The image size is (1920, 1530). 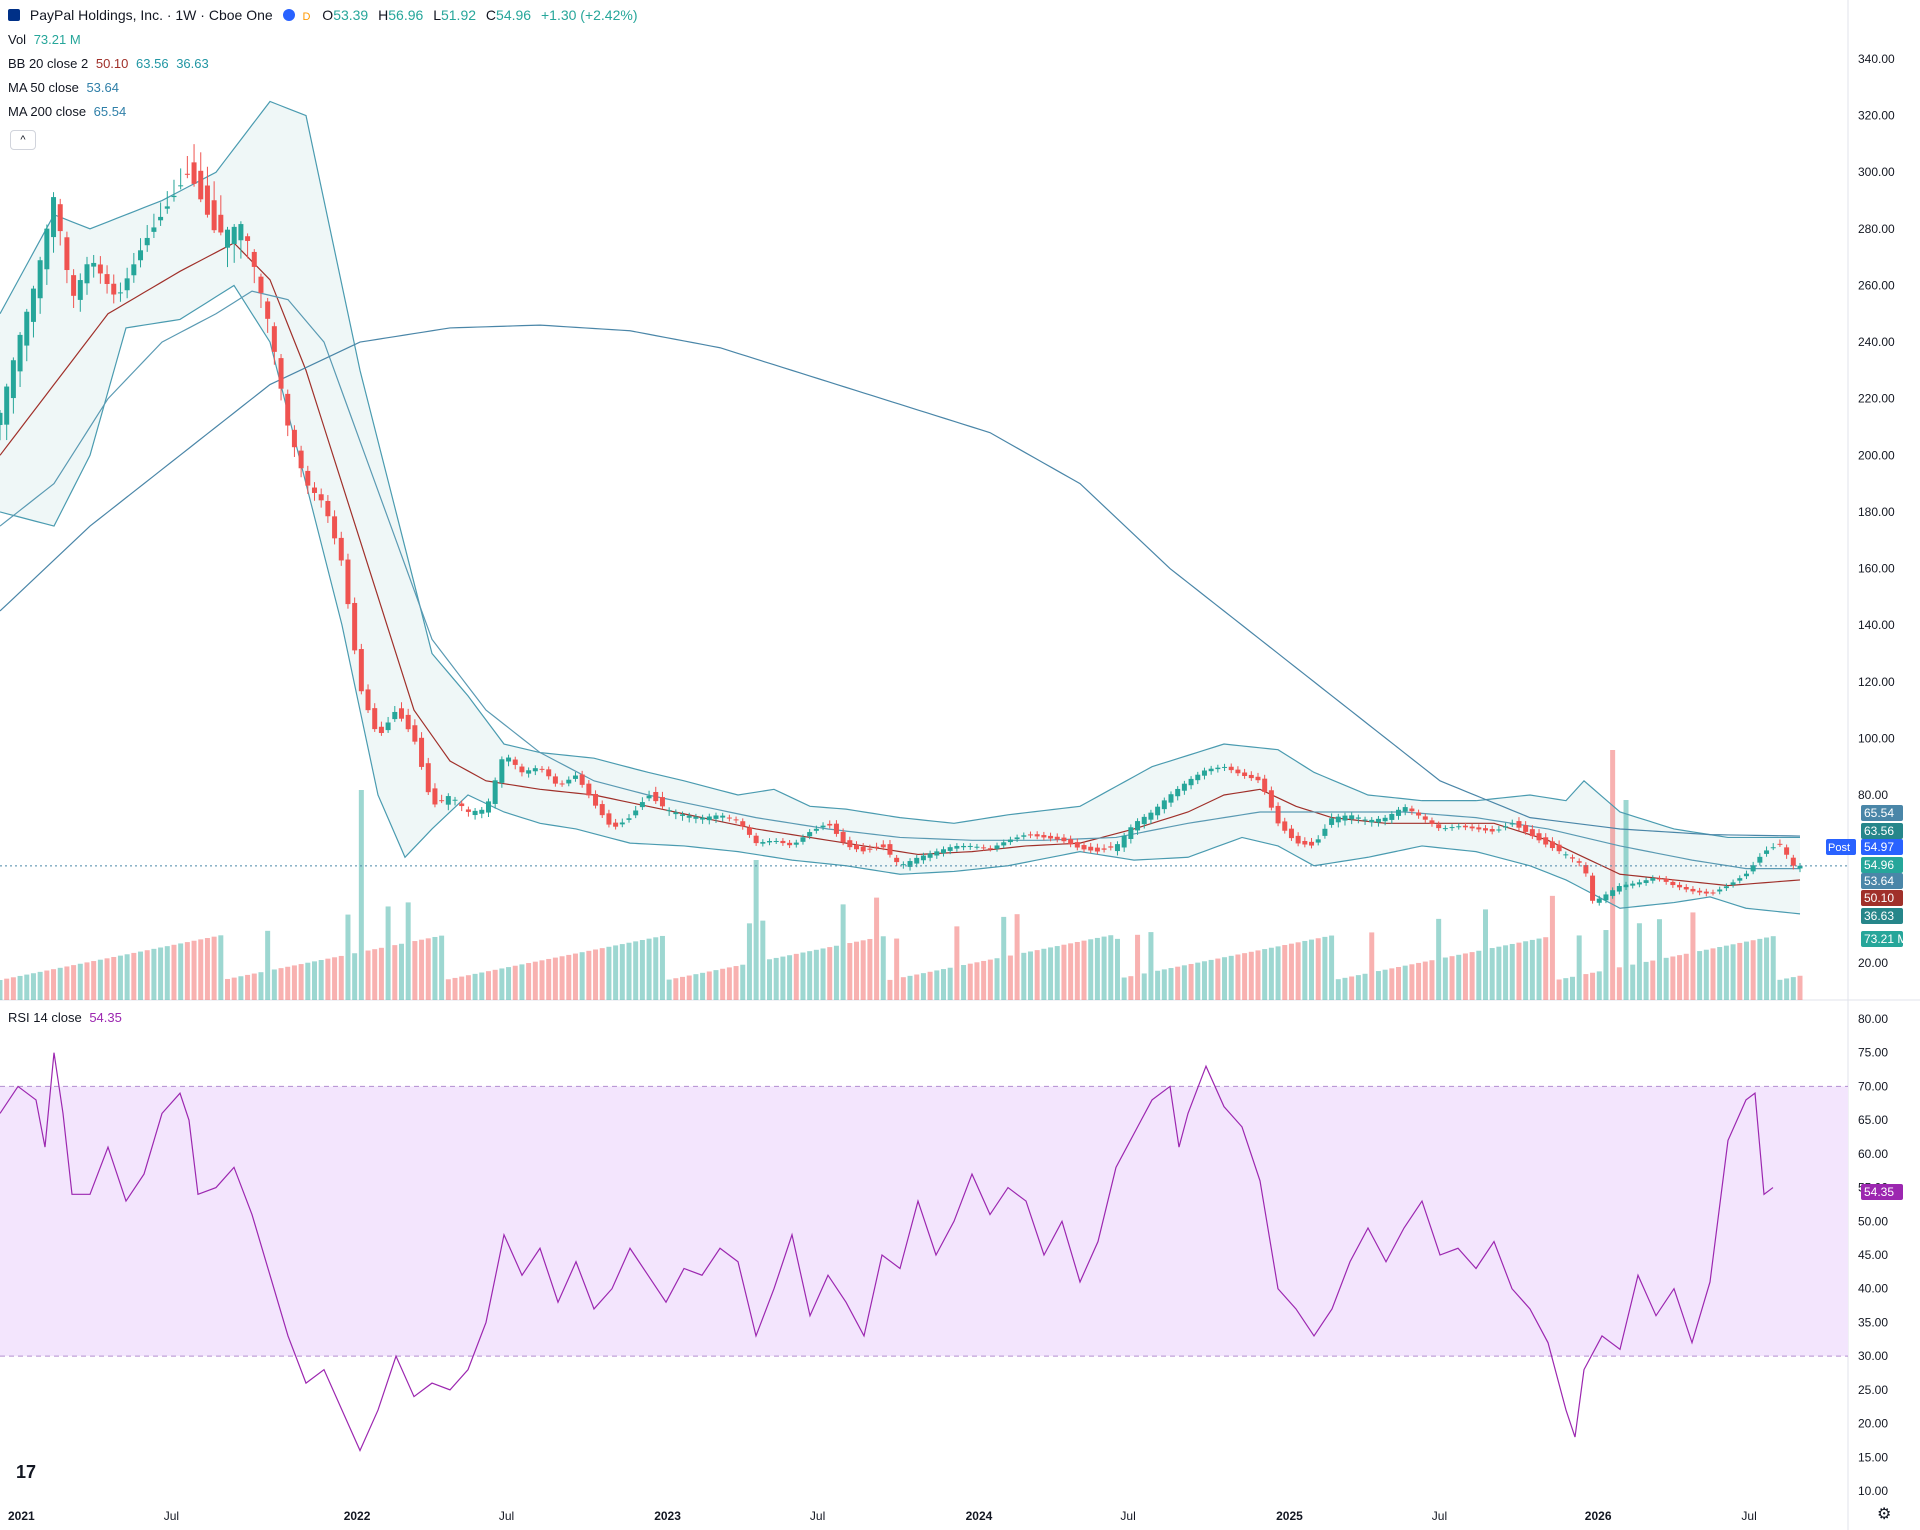 I want to click on price-tick-label: 80.00, so click(x=1873, y=795).